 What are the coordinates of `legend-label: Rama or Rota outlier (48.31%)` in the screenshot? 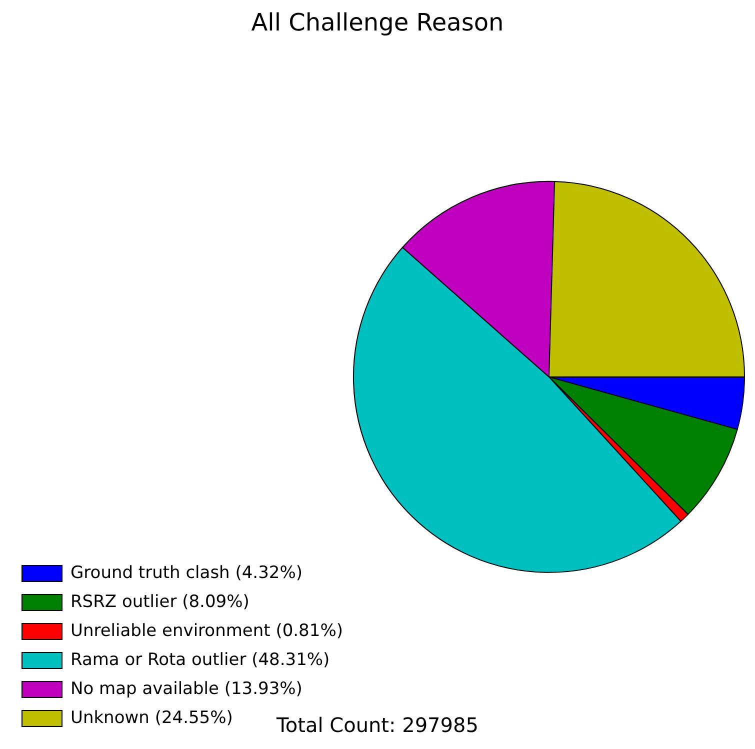 It's located at (200, 660).